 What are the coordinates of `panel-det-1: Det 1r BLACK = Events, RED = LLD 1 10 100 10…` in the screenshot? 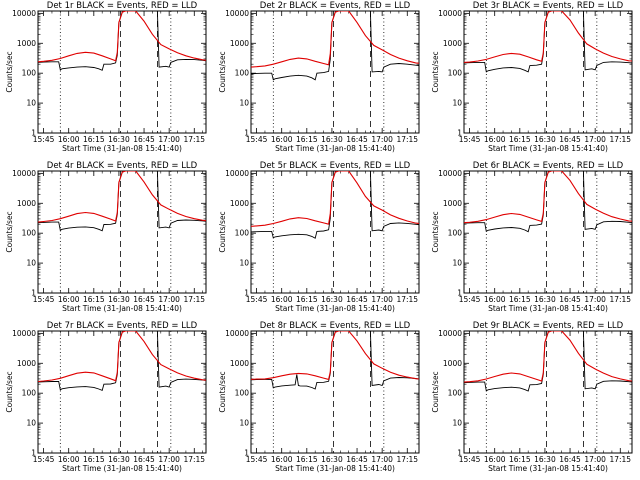 It's located at (106, 77).